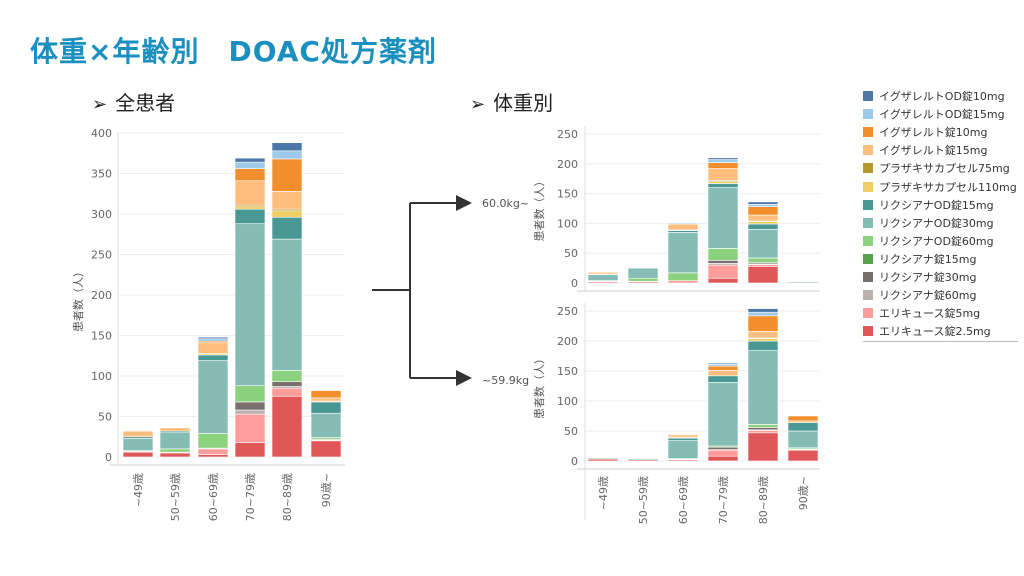 The width and height of the screenshot is (1024, 576). What do you see at coordinates (942, 115) in the screenshot?
I see `legend-label: イグザレルトOD錠15mg` at bounding box center [942, 115].